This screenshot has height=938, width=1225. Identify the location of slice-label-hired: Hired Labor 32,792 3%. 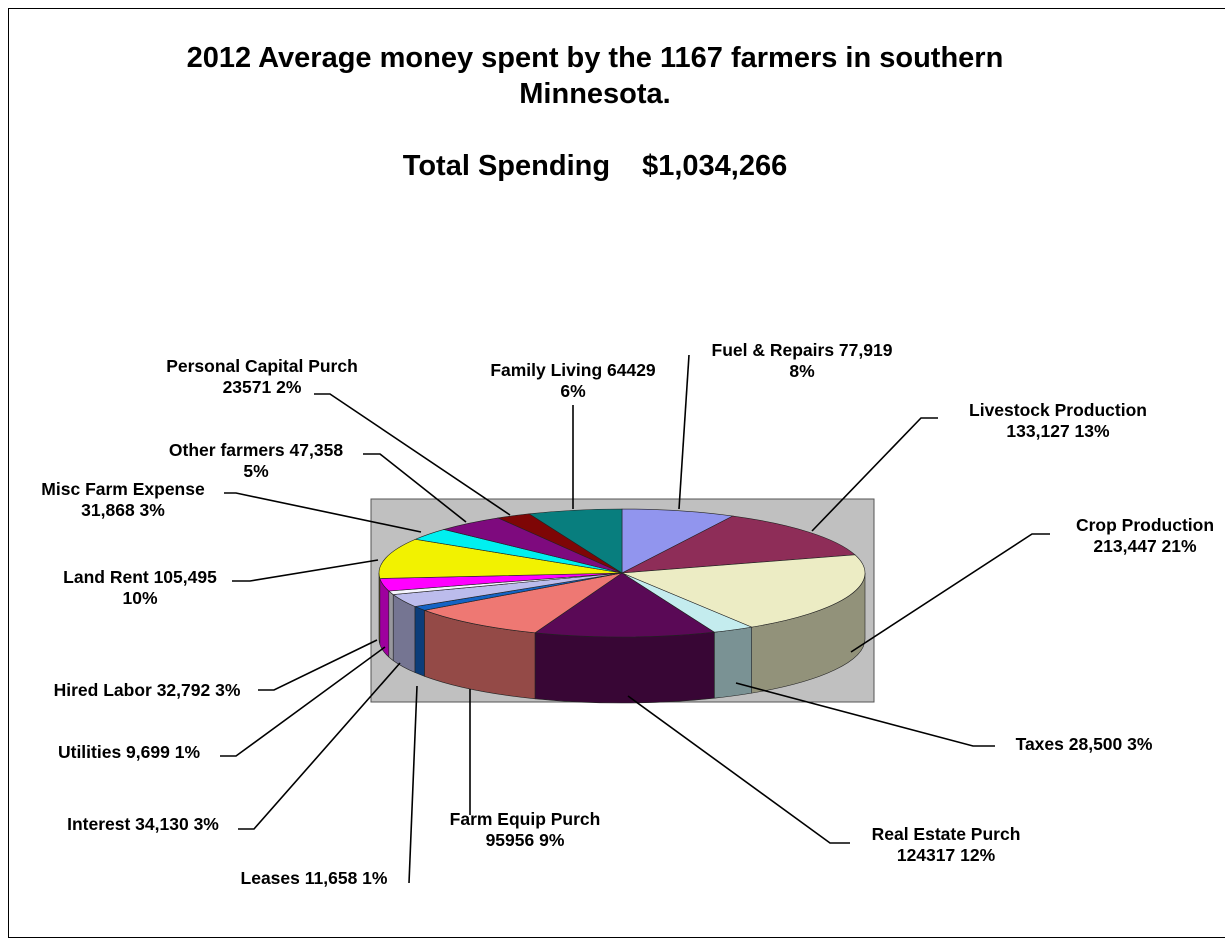
(147, 690).